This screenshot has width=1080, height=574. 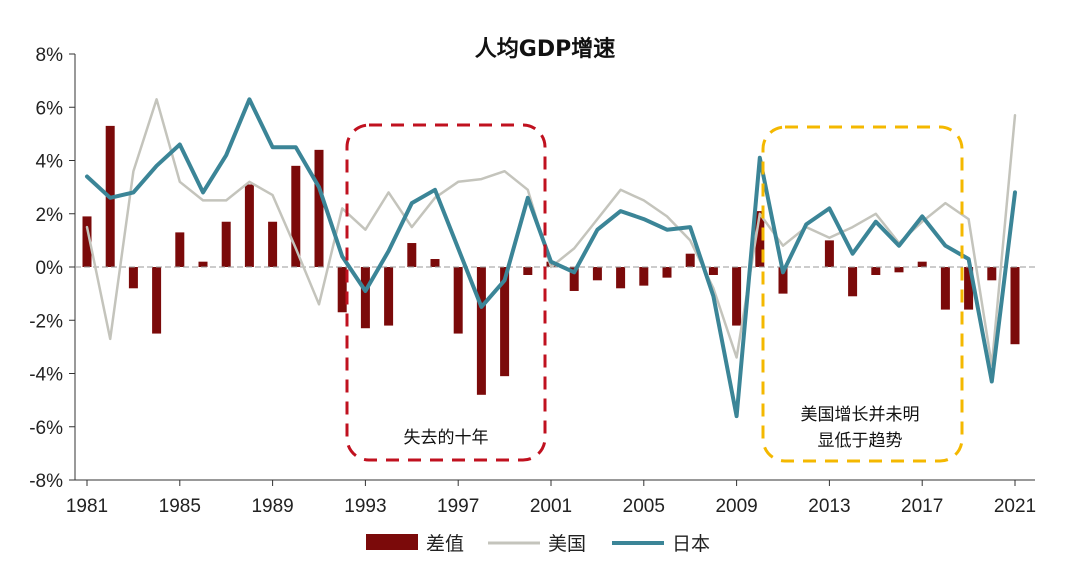 What do you see at coordinates (180, 249) in the screenshot?
I see `bar-1985` at bounding box center [180, 249].